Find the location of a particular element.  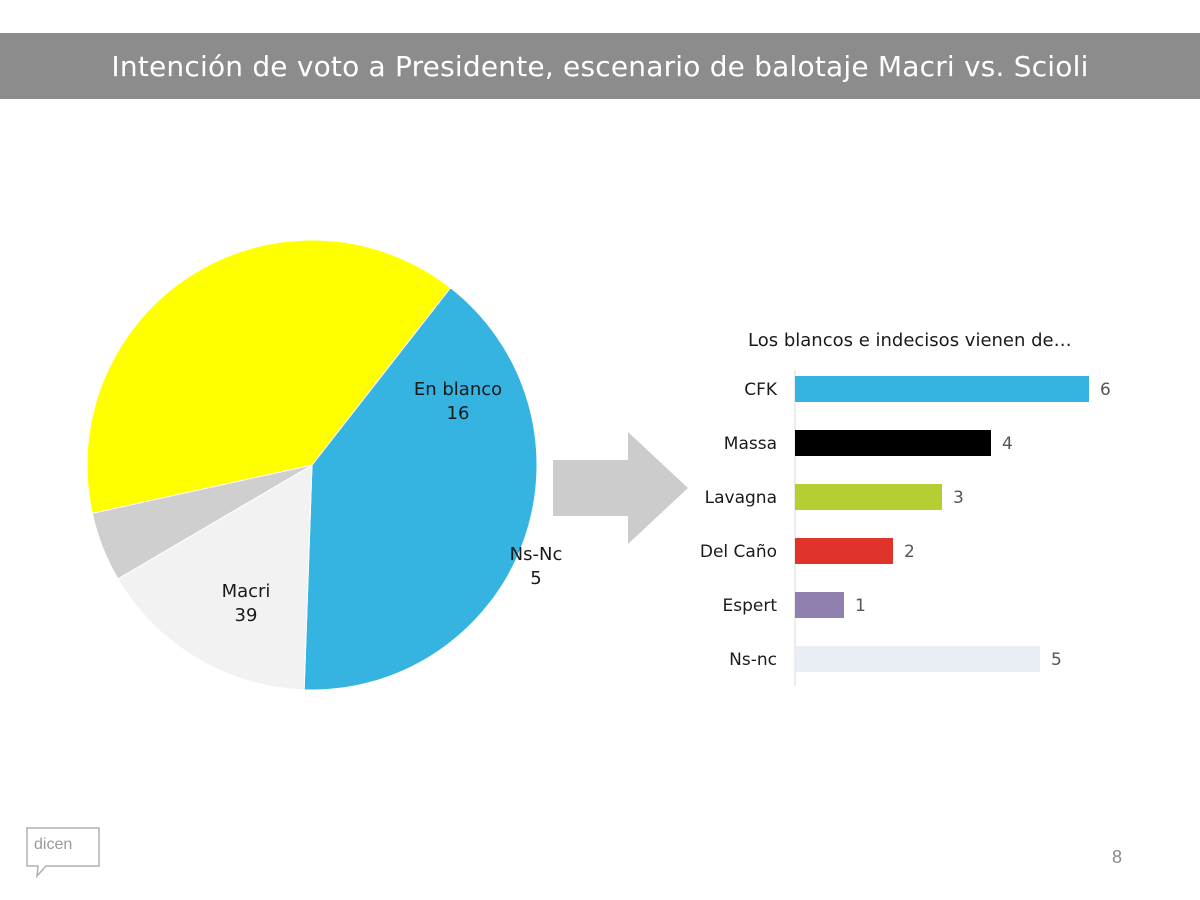

bar-value-massa: 4 is located at coordinates (1007, 444).